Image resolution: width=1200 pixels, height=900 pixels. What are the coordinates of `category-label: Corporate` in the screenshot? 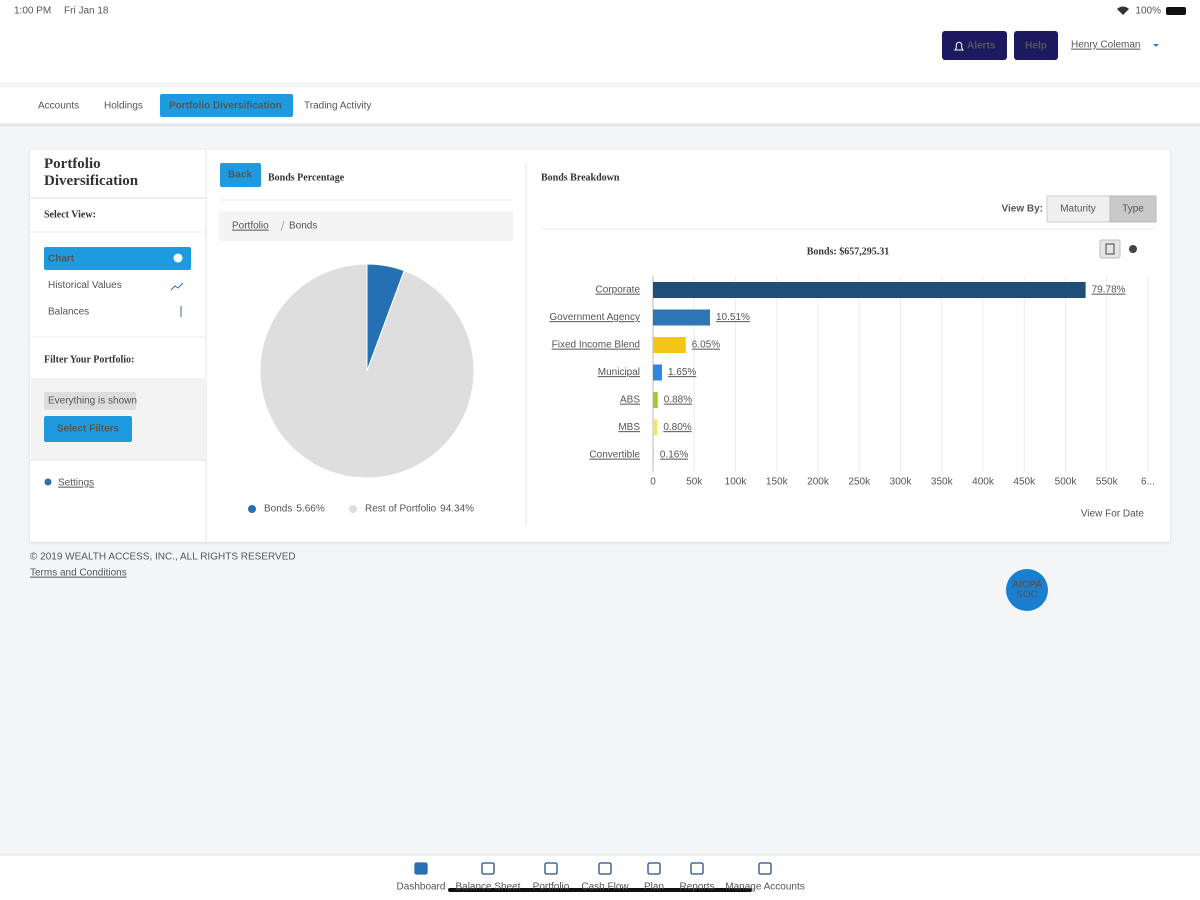 It's located at (618, 290).